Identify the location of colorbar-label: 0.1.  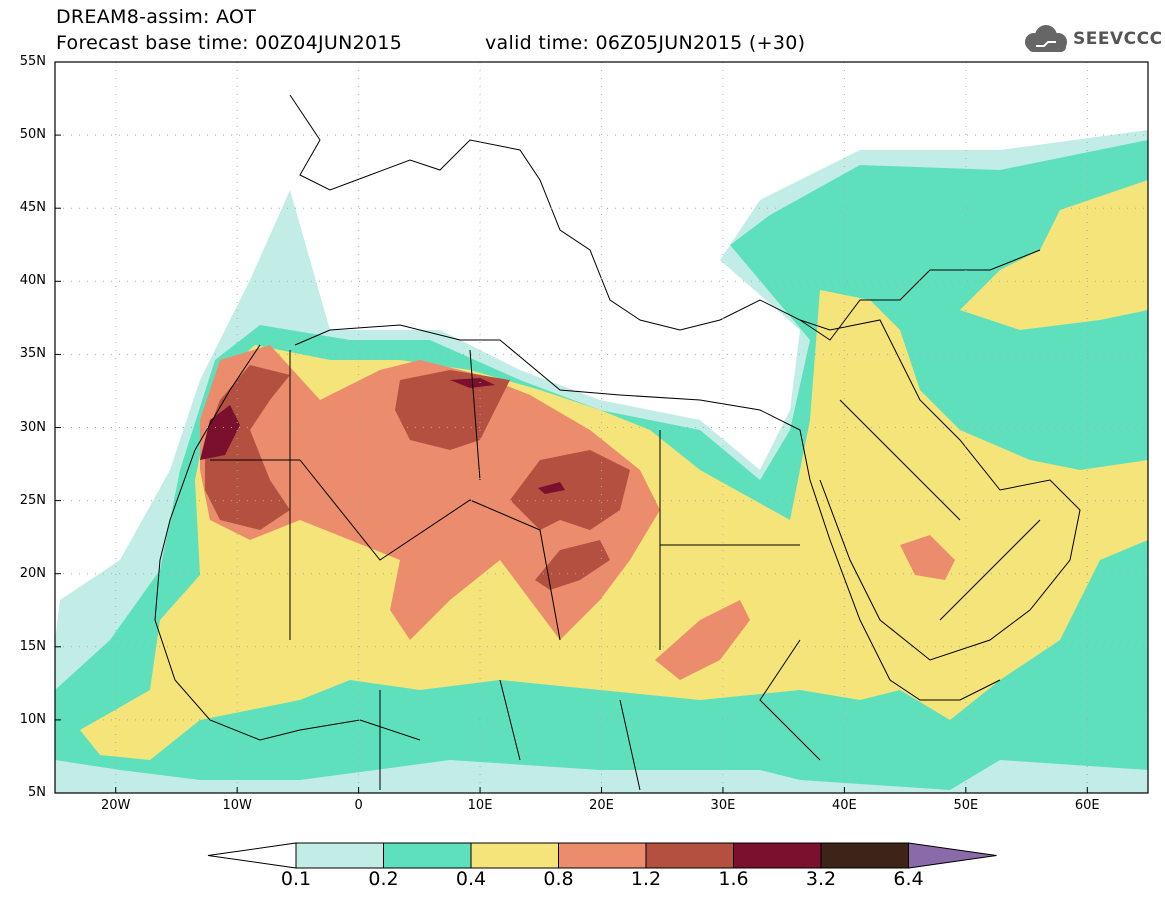
(296, 879).